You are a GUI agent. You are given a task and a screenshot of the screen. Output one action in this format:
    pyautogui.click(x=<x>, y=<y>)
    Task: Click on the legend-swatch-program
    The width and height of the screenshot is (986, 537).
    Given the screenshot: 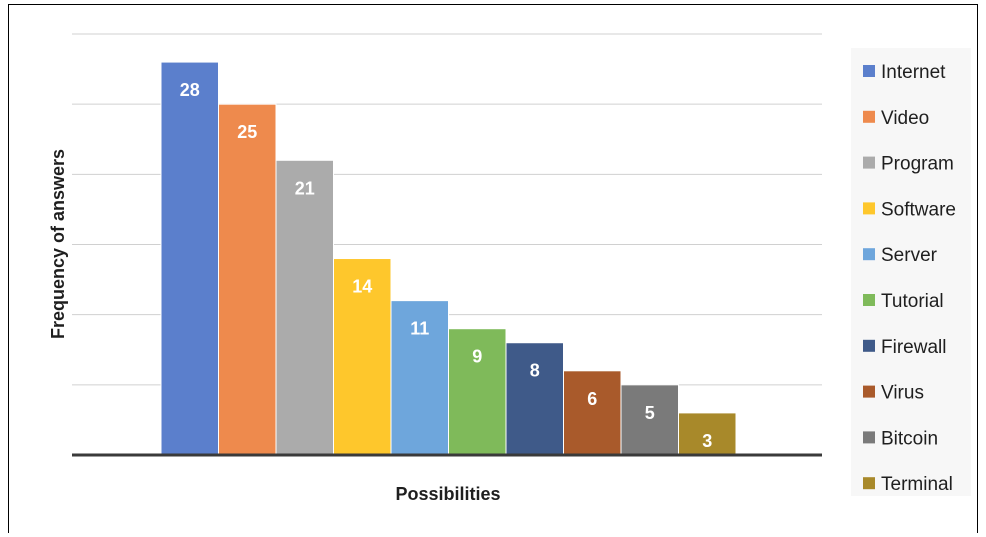 What is the action you would take?
    pyautogui.click(x=869, y=162)
    